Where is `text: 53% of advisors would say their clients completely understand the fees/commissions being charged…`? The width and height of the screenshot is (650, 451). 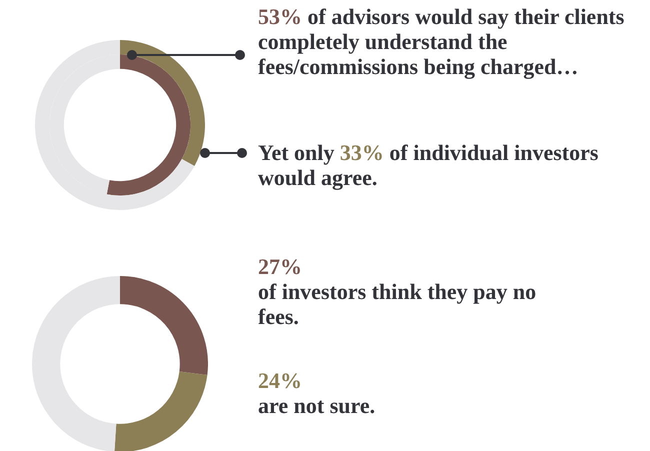
text: 53% of advisors would say their clients completely understand the fees/commissions being charged… is located at coordinates (441, 41).